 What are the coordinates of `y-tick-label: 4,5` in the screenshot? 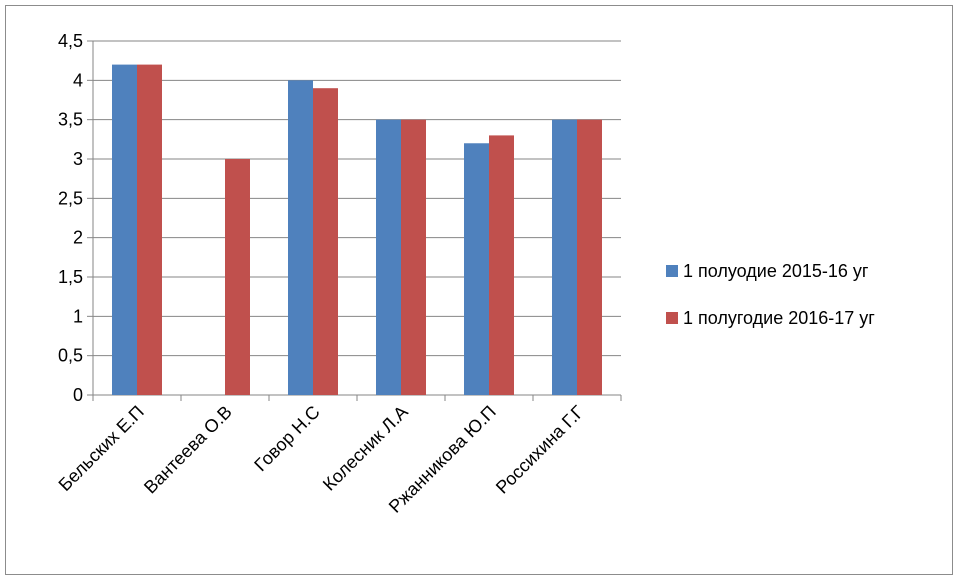 It's located at (70, 41).